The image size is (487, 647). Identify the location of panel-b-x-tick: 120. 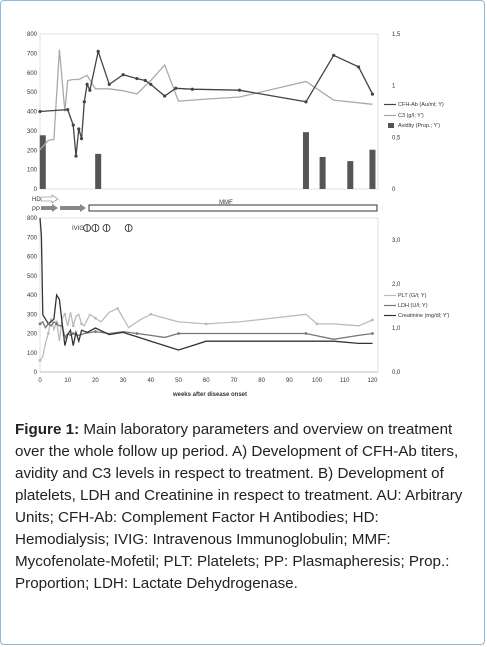
(372, 381).